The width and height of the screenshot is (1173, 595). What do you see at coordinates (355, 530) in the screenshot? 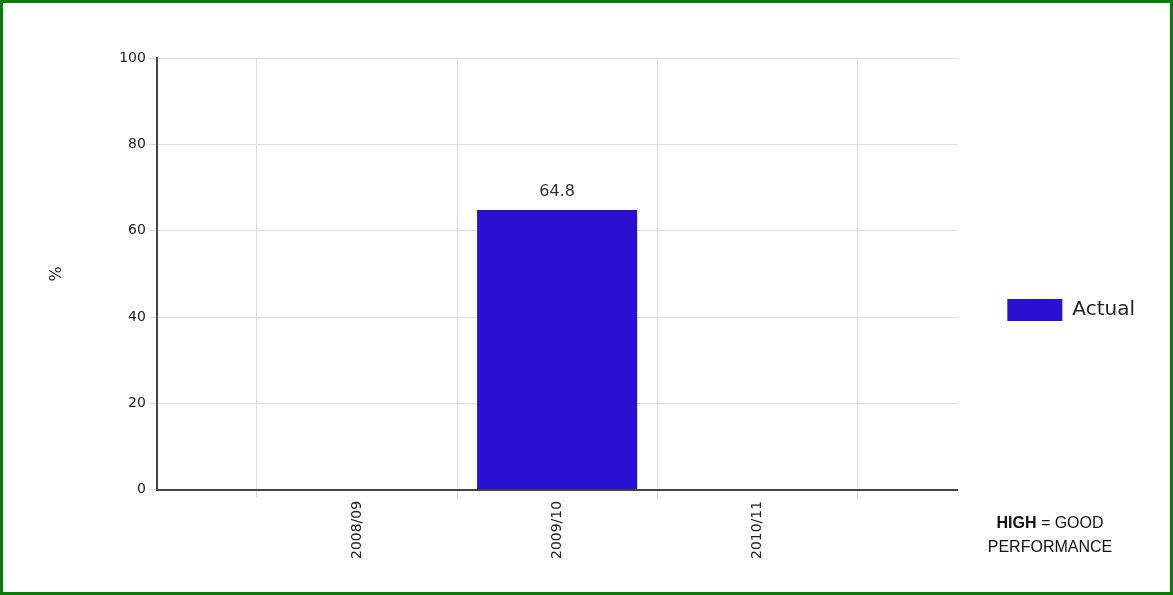
I see `x-tick-label: 2008/09` at bounding box center [355, 530].